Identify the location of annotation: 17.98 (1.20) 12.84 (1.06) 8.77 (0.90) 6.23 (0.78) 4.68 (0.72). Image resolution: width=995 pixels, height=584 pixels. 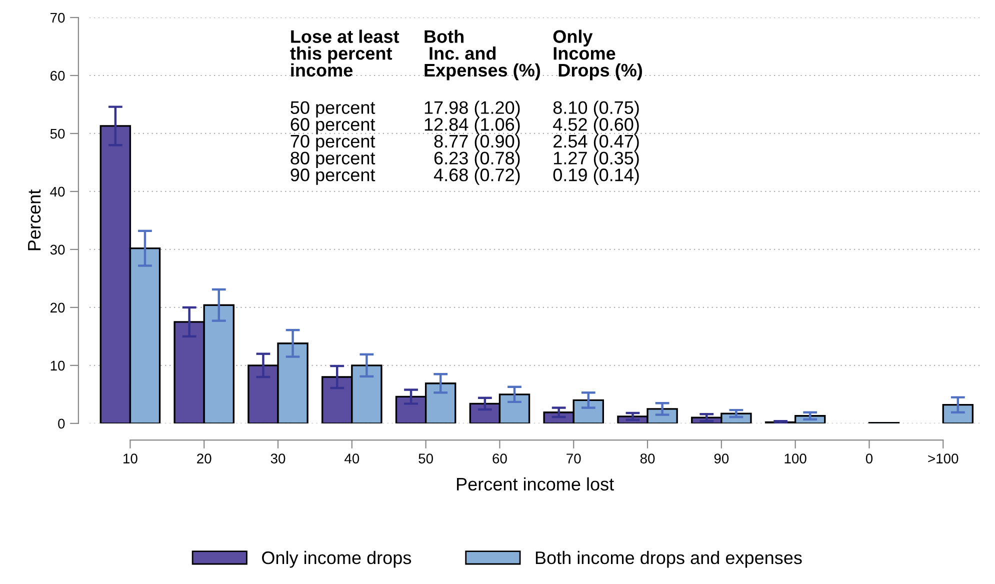
(472, 142).